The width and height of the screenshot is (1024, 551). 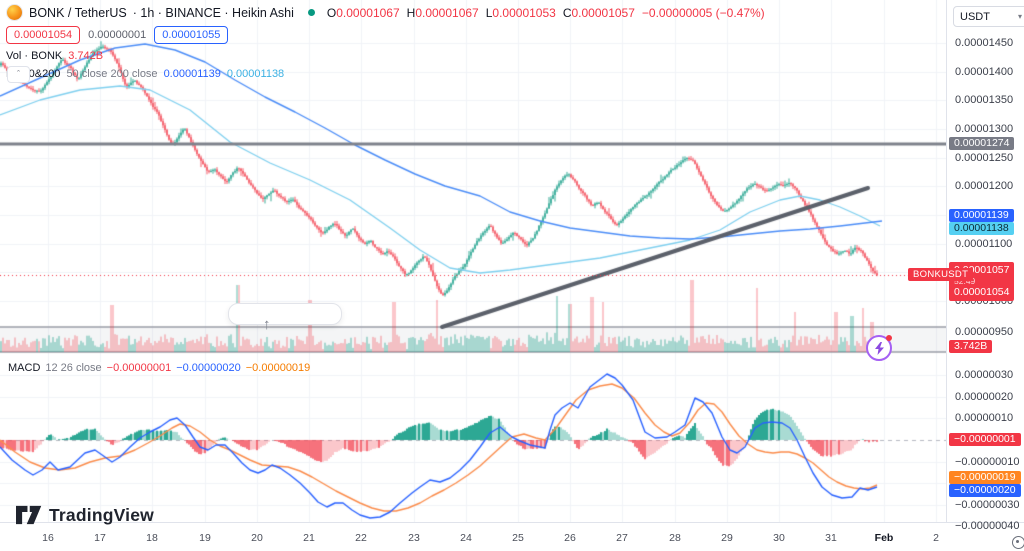 What do you see at coordinates (139, 368) in the screenshot?
I see `macd-hist-value: −0.00000001` at bounding box center [139, 368].